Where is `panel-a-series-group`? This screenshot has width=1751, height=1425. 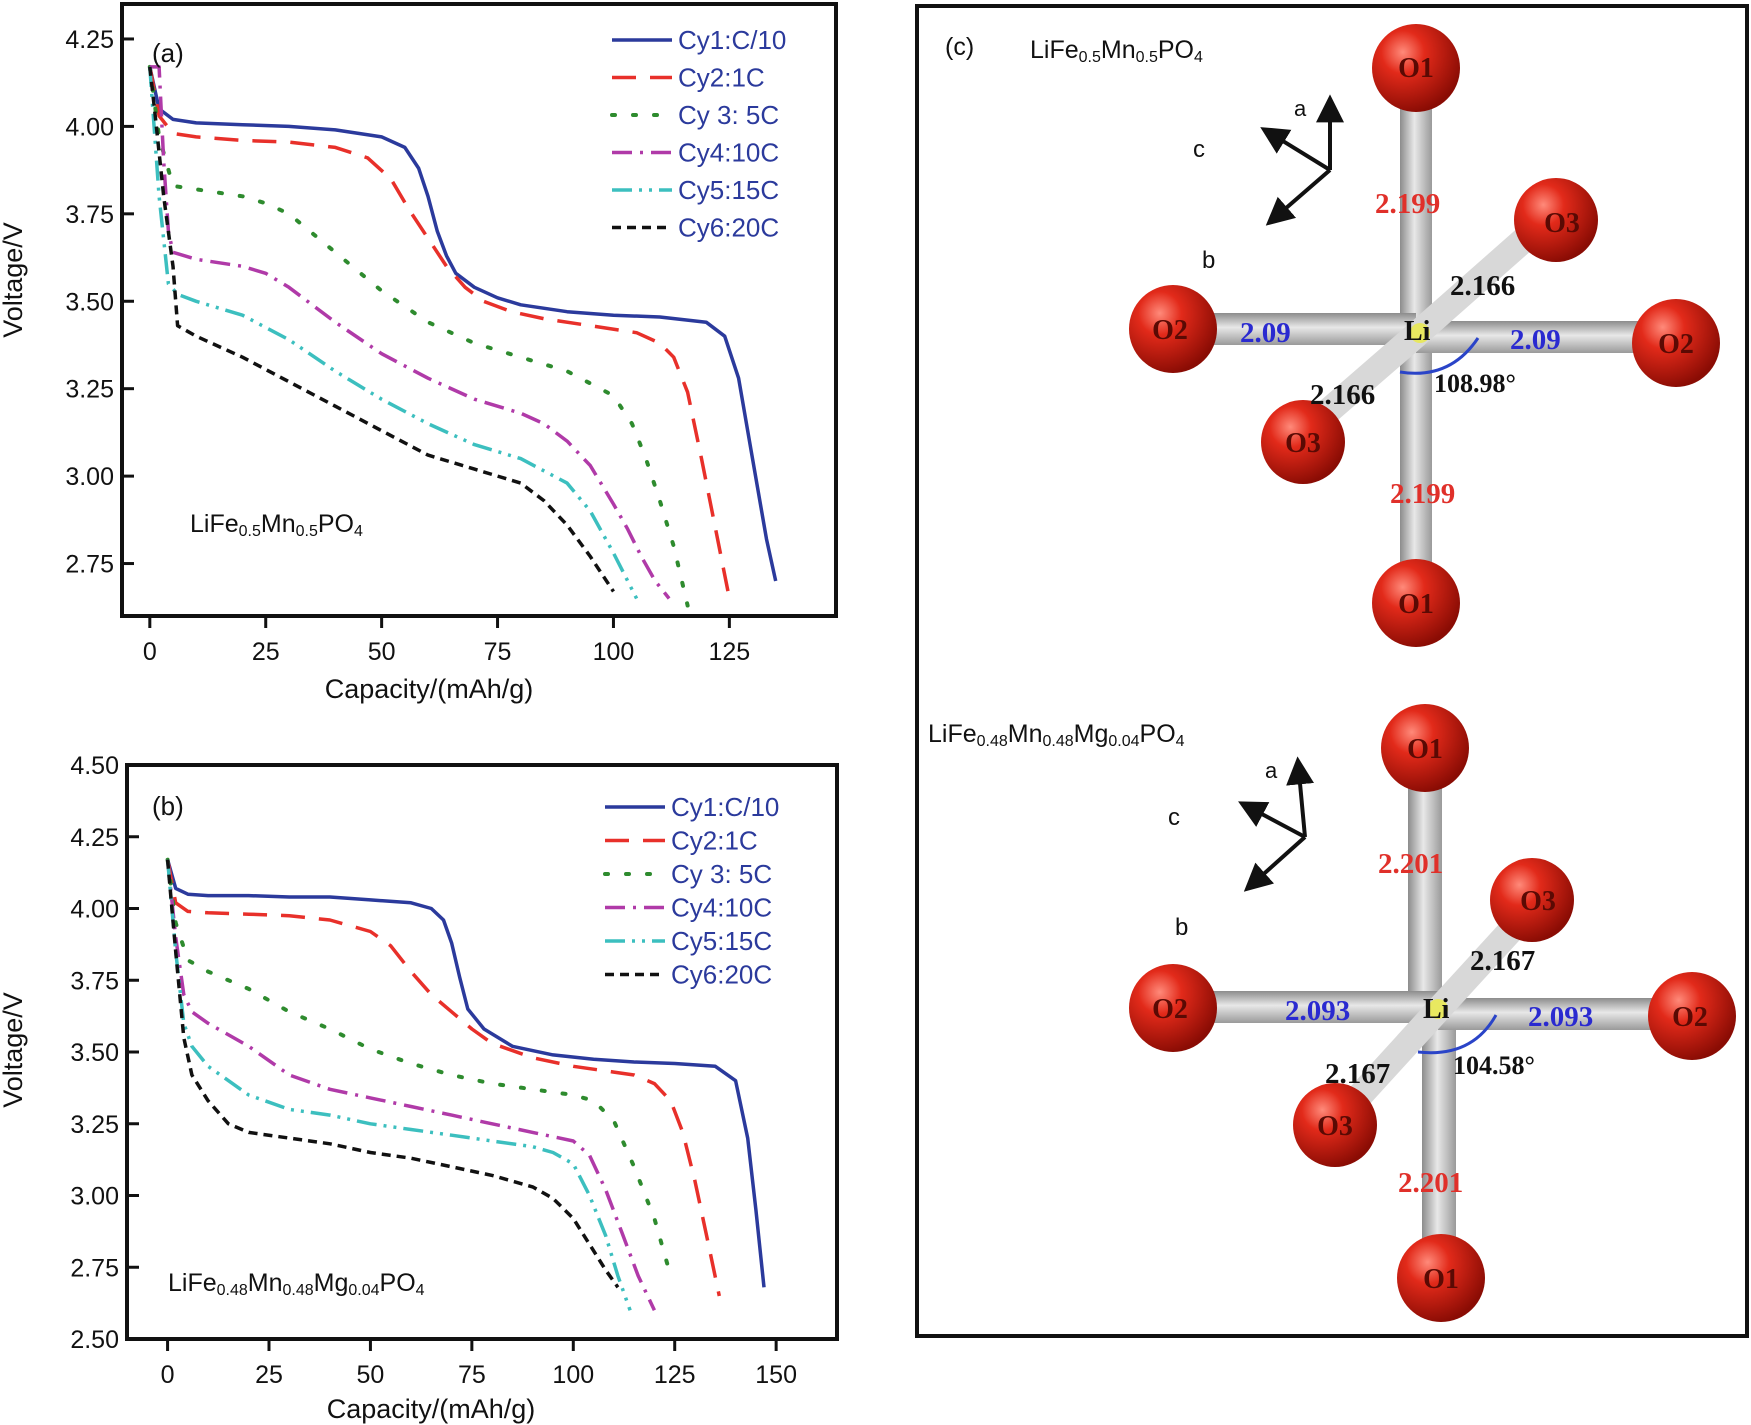
panel-a-series-group is located at coordinates (462, 336).